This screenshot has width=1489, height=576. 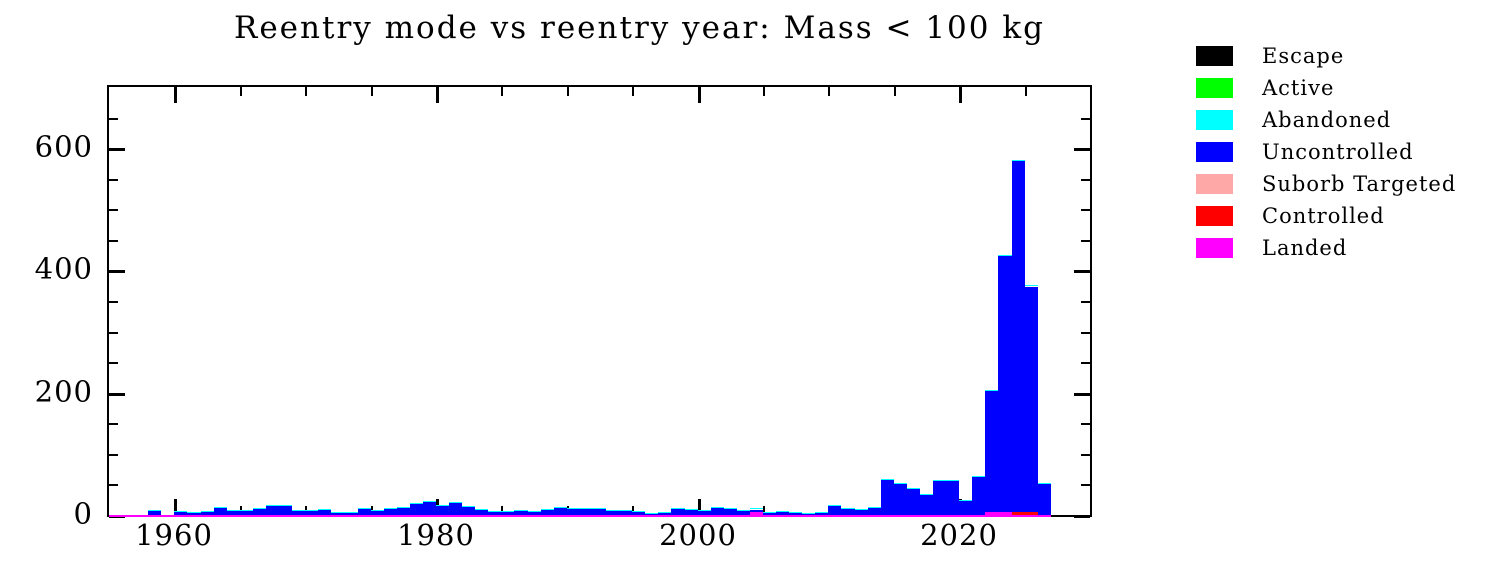 What do you see at coordinates (436, 535) in the screenshot?
I see `x-tick-label: 1980` at bounding box center [436, 535].